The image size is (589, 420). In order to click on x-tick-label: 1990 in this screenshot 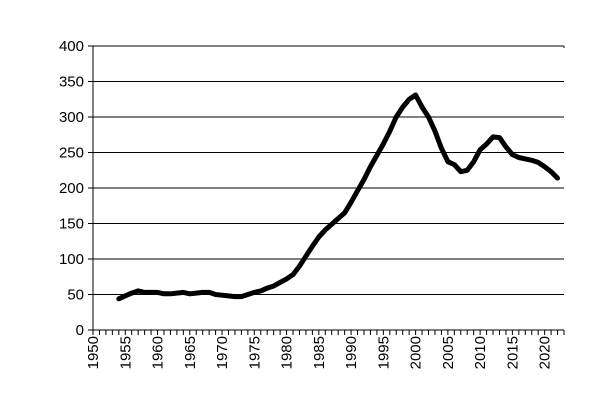, I will do `click(351, 352)`.